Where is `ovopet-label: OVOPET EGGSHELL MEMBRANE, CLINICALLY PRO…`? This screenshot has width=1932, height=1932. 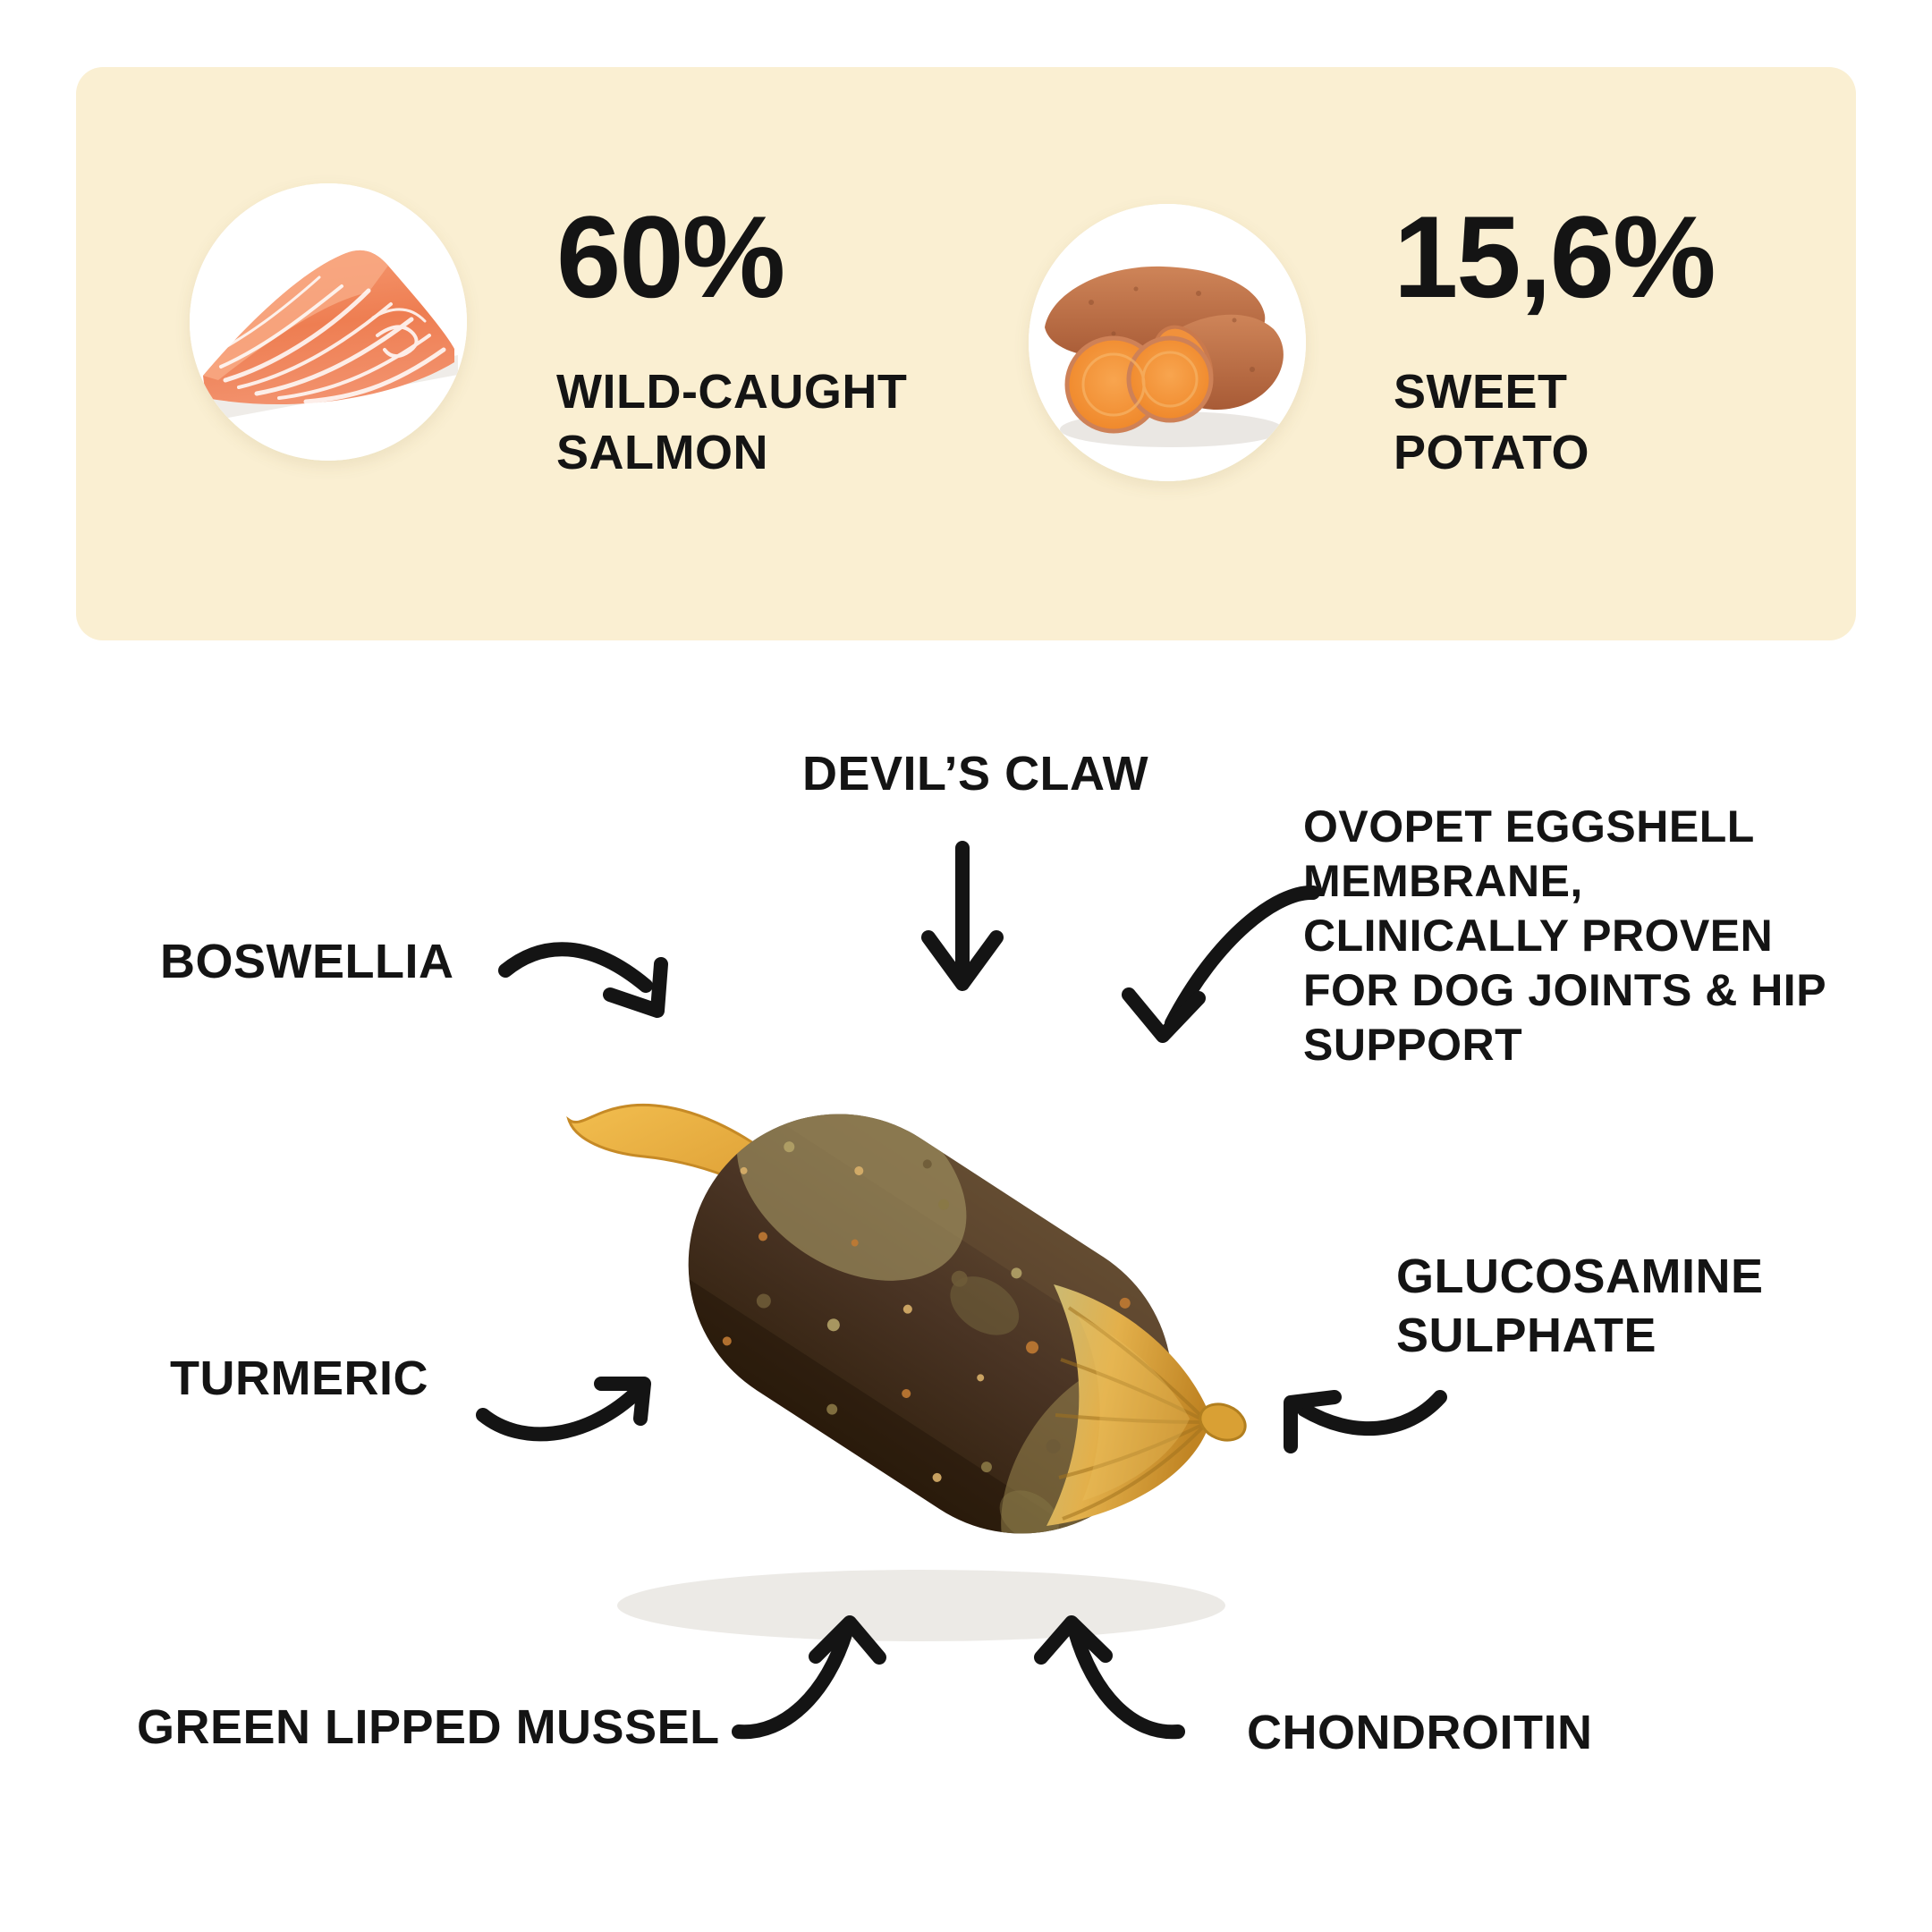 ovopet-label: OVOPET EGGSHELL MEMBRANE, CLINICALLY PRO… is located at coordinates (1564, 936).